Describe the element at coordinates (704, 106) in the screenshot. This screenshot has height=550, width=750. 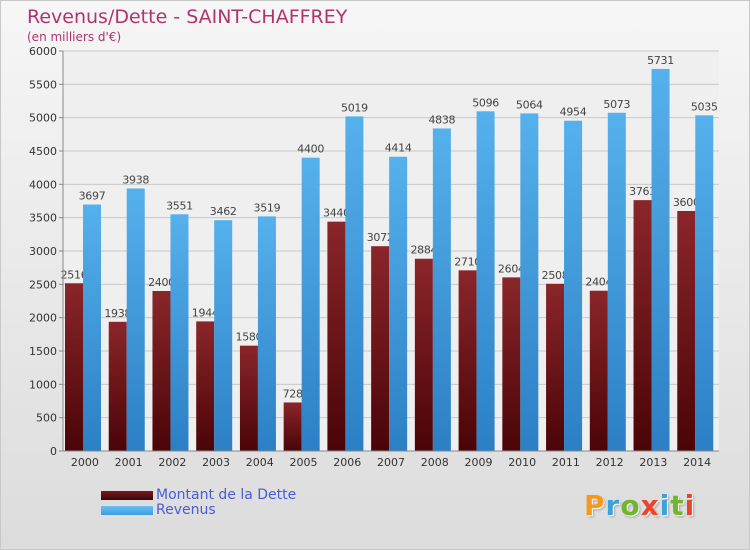
I see `data-label-revenus: 5035` at that location.